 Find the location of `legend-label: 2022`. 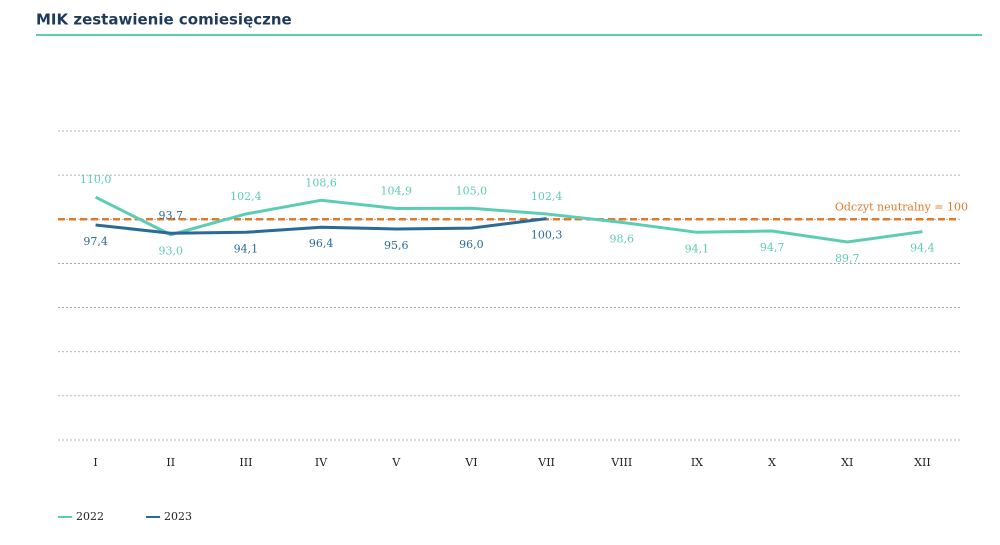

legend-label: 2022 is located at coordinates (90, 516).